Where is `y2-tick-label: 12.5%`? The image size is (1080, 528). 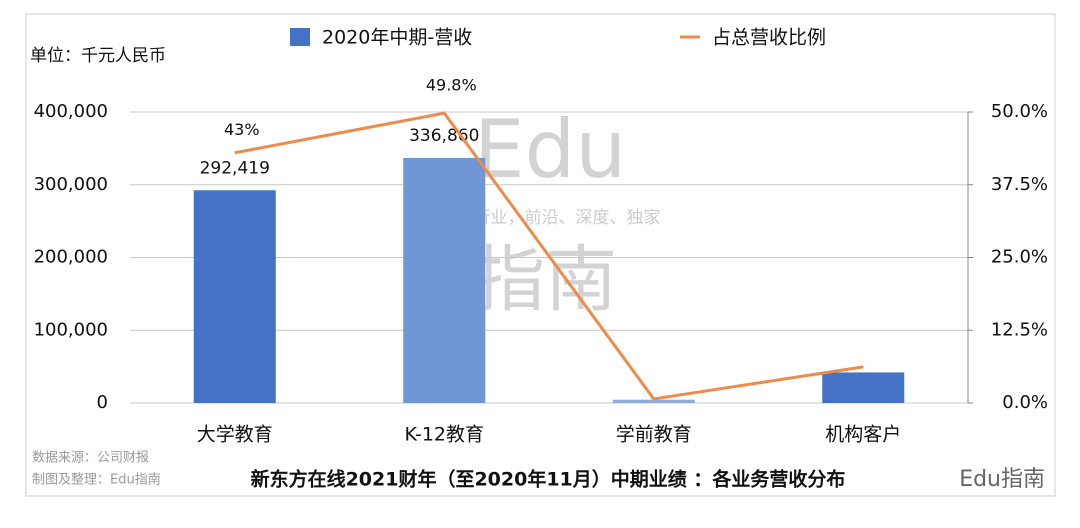
y2-tick-label: 12.5% is located at coordinates (1019, 329).